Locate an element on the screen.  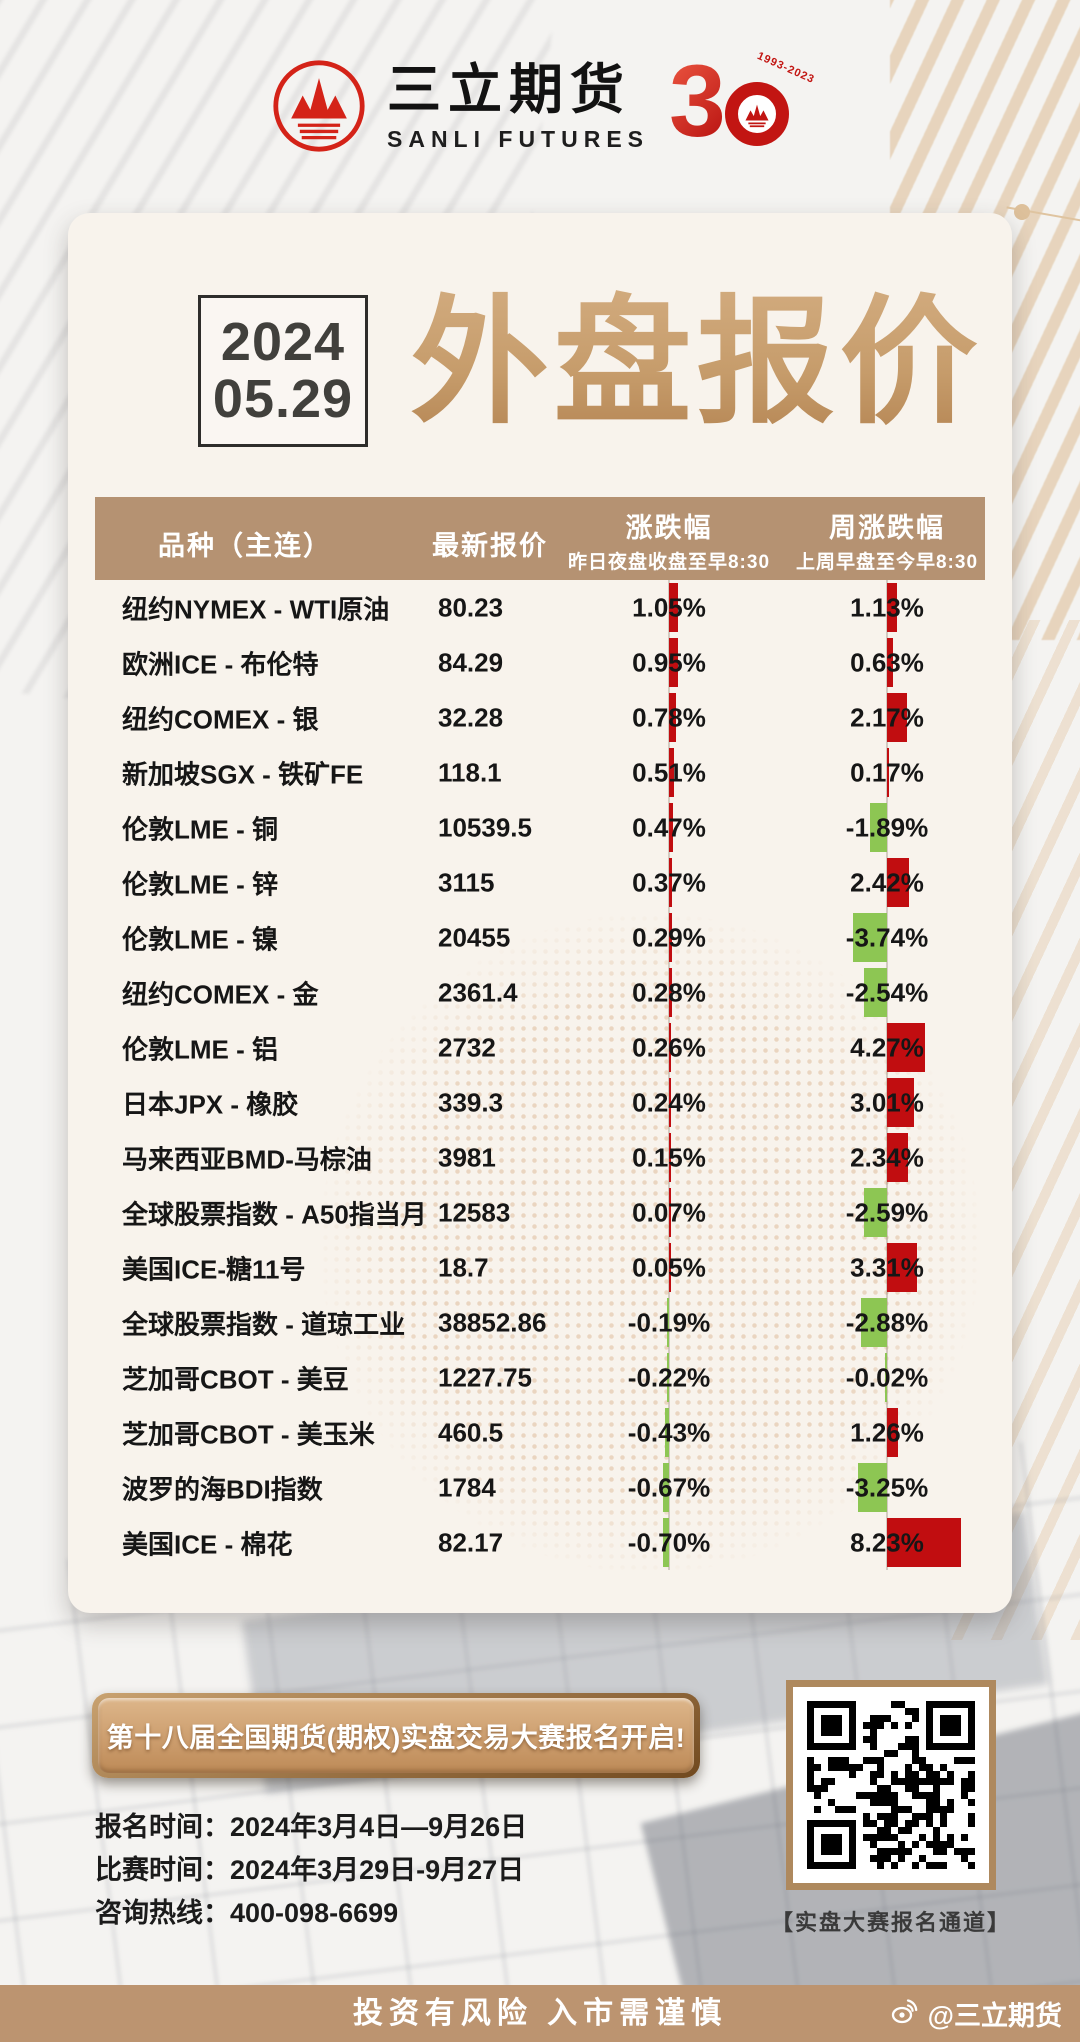
contest-banner-inner: 第十八届全国期货(期权)实盘交易大赛报名开启! is located at coordinates (396, 1735).